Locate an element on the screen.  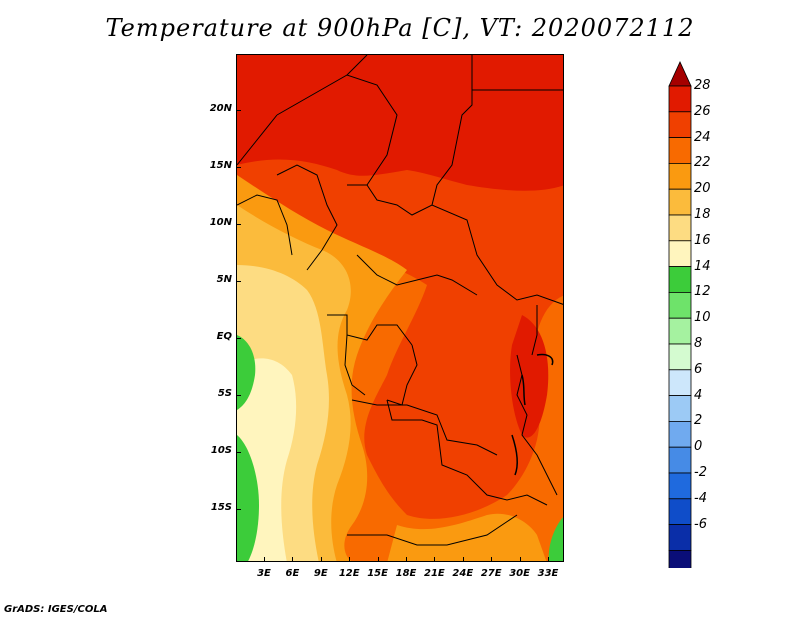
lon-label: 15E is located at coordinates (377, 573).